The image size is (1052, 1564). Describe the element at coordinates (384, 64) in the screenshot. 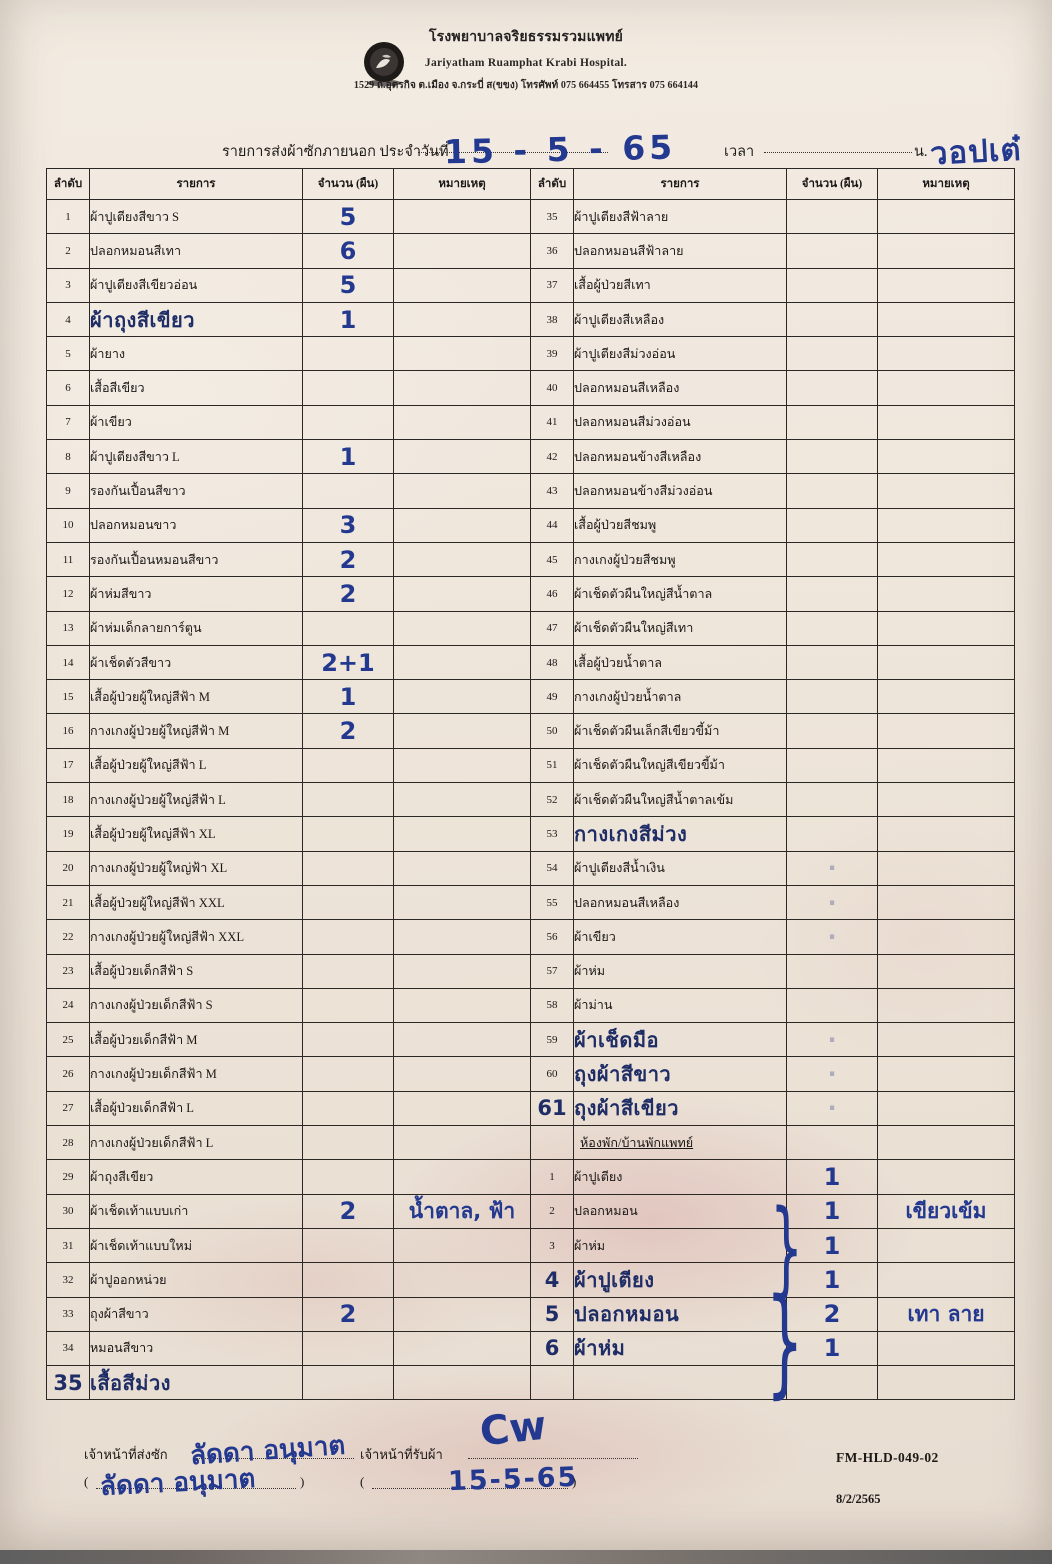

I see `hospital-logo-icon` at that location.